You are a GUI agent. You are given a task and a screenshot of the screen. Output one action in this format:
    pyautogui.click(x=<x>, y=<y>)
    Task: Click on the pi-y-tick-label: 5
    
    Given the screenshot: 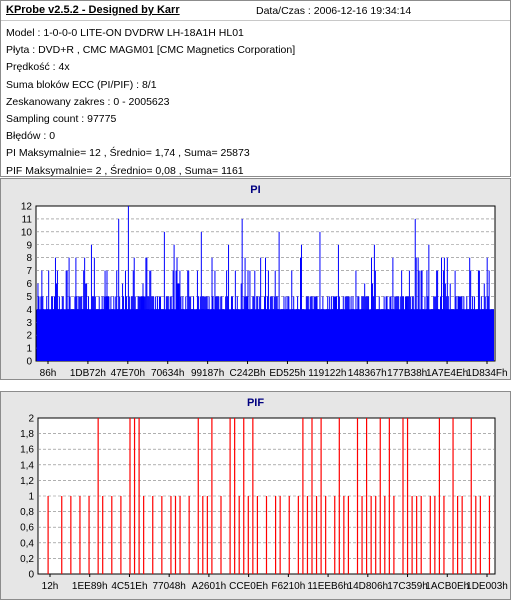 What is the action you would take?
    pyautogui.click(x=29, y=297)
    